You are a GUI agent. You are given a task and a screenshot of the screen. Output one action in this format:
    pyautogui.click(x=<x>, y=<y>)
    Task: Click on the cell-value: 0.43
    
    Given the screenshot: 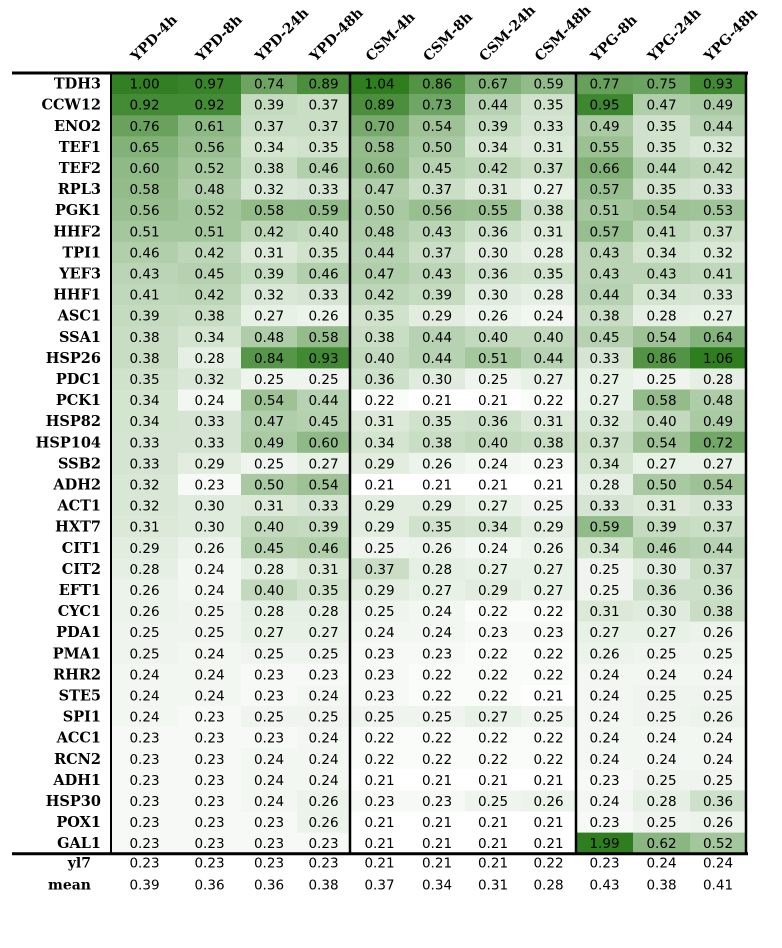 What is the action you would take?
    pyautogui.click(x=661, y=274)
    